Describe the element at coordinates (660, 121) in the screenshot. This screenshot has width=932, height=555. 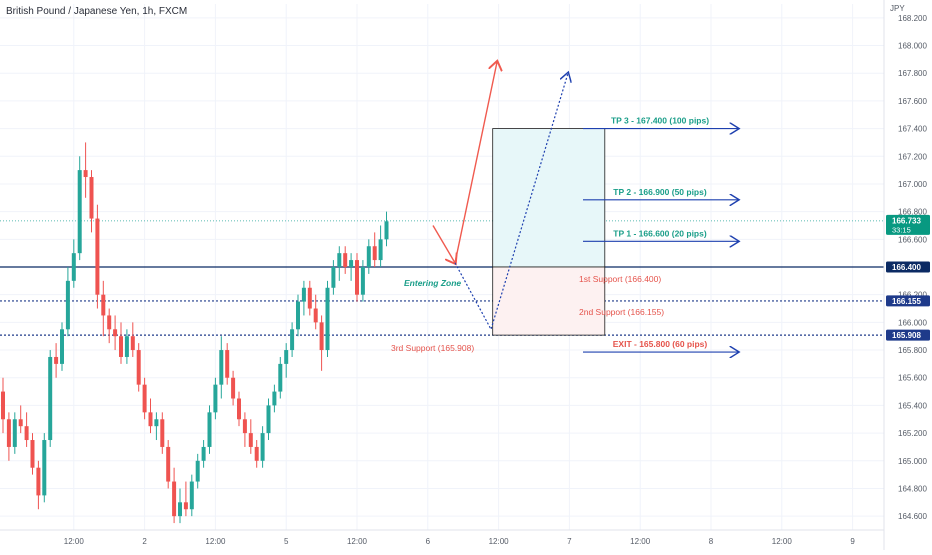
I see `target-label: TP 3 - 167.400 (100 pips)` at that location.